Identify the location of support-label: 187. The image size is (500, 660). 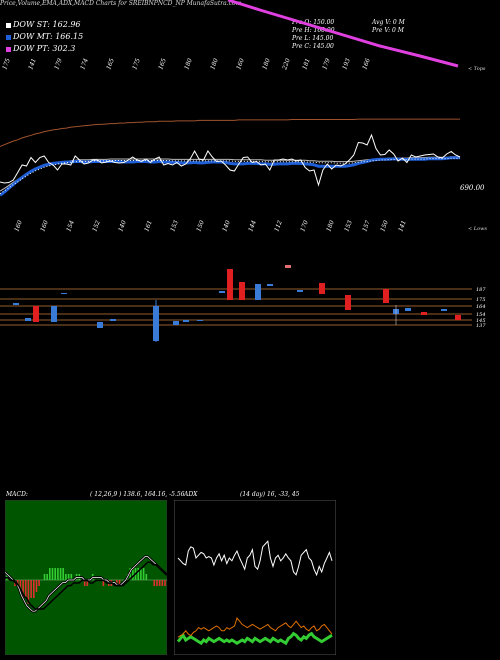
(481, 290).